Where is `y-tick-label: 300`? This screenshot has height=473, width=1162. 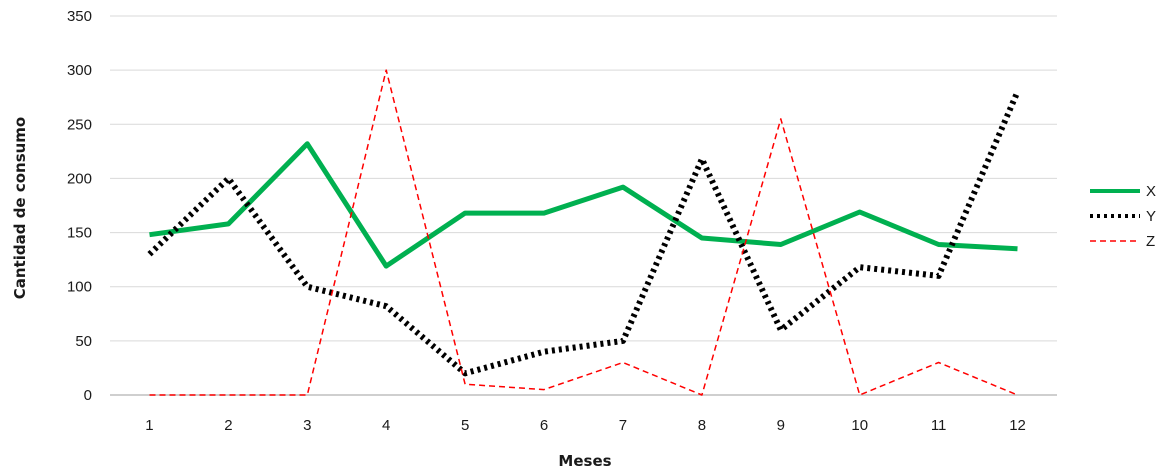
y-tick-label: 300 is located at coordinates (79, 70).